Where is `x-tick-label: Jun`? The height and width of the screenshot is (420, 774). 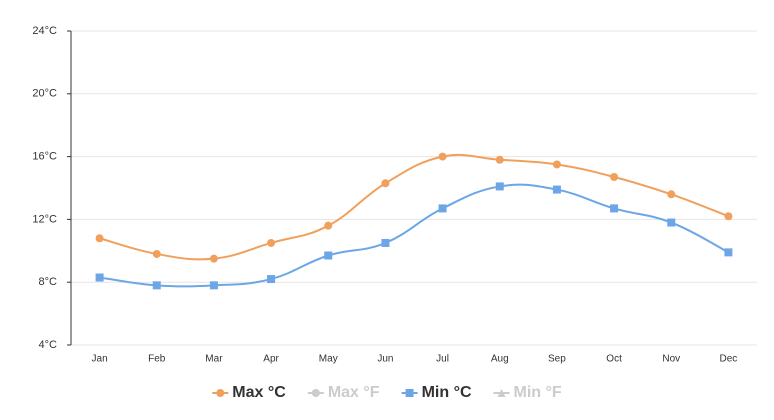 x-tick-label: Jun is located at coordinates (385, 359).